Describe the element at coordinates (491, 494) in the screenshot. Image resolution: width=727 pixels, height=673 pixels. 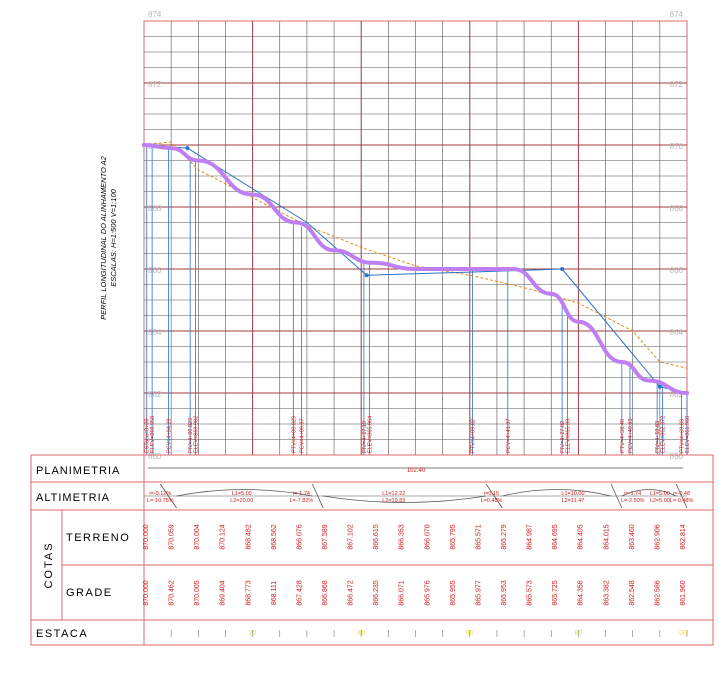
I see `altimetria-value: i=0.15` at that location.